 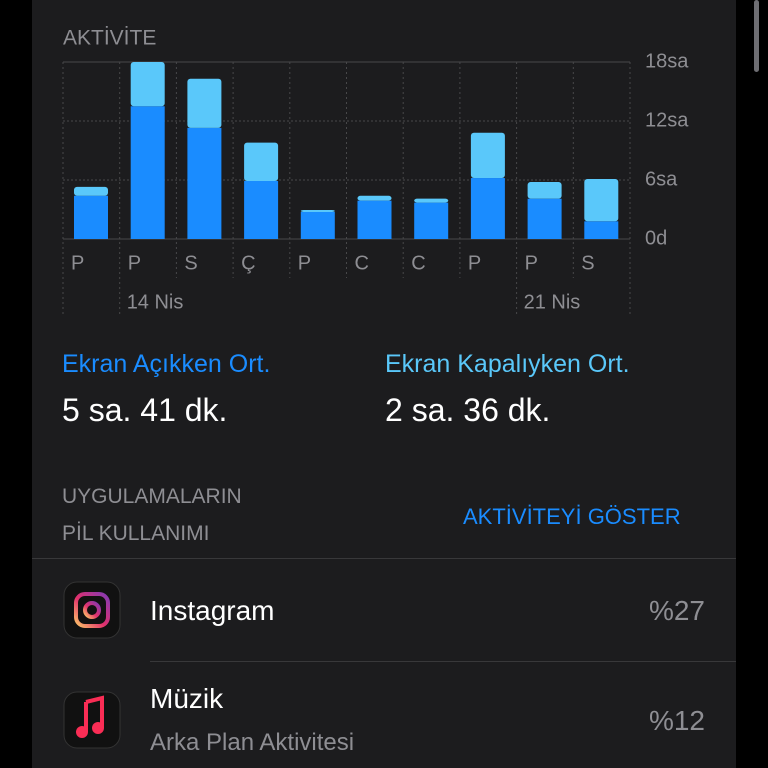 What do you see at coordinates (248, 263) in the screenshot?
I see `x-tick-label: Ç` at bounding box center [248, 263].